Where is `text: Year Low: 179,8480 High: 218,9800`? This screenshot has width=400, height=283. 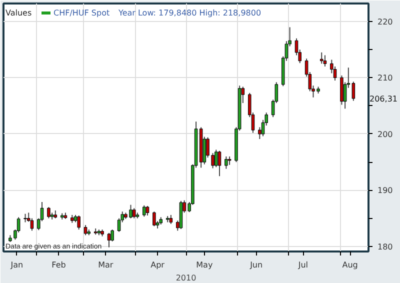
text: Year Low: 179,8480 High: 218,9800 is located at coordinates (190, 13).